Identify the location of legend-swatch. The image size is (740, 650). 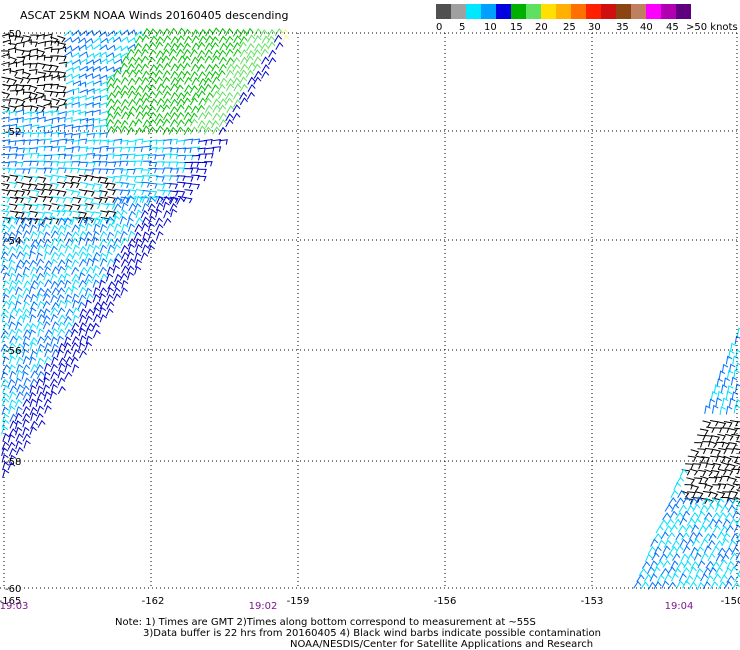
(653, 11).